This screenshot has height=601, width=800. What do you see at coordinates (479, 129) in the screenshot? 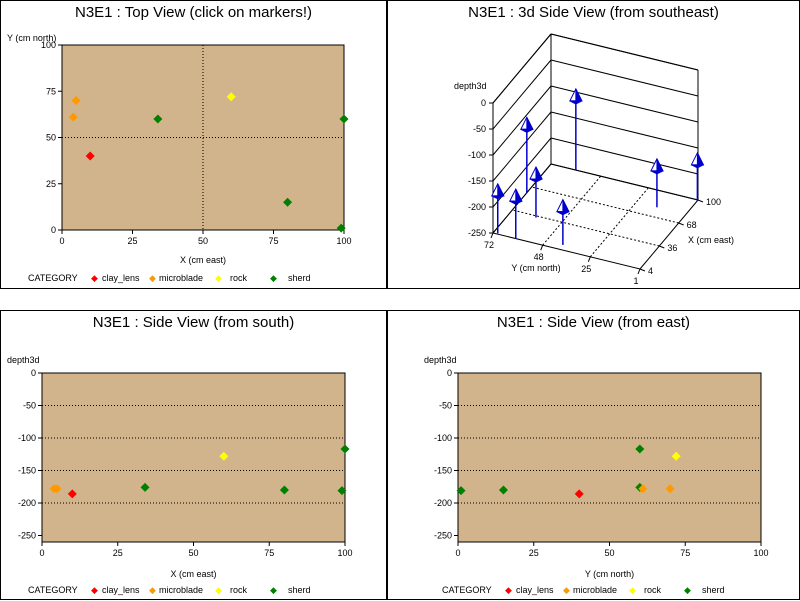
I see `z-tick-label: -50` at bounding box center [479, 129].